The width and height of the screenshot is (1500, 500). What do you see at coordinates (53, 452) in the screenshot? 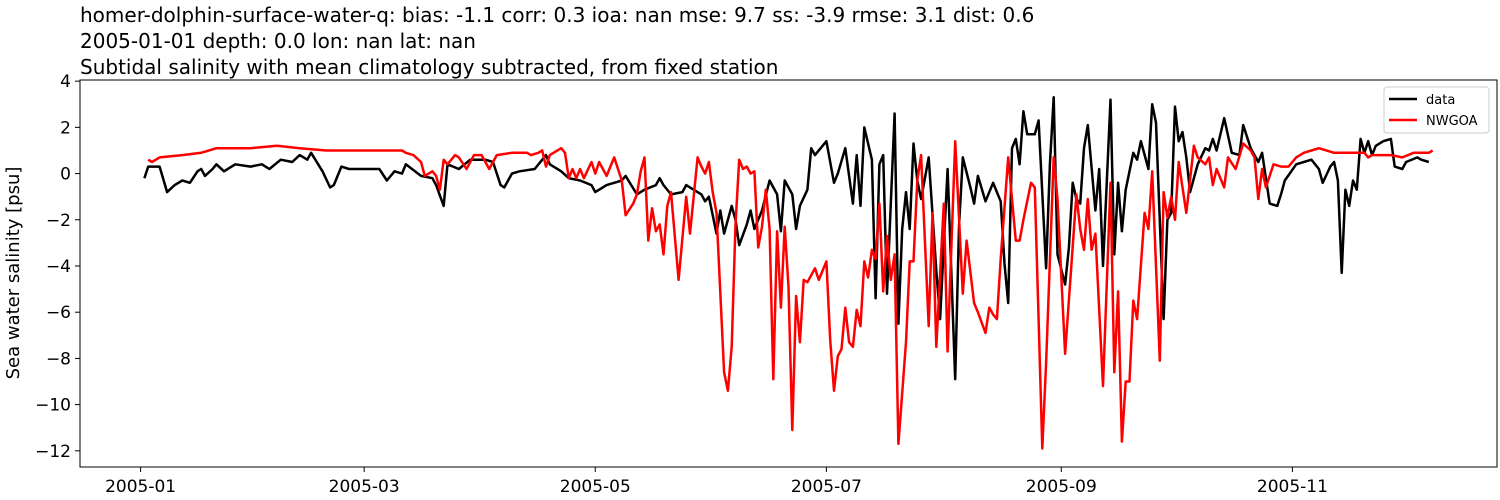
I see `y-tick-label: −12` at bounding box center [53, 452].